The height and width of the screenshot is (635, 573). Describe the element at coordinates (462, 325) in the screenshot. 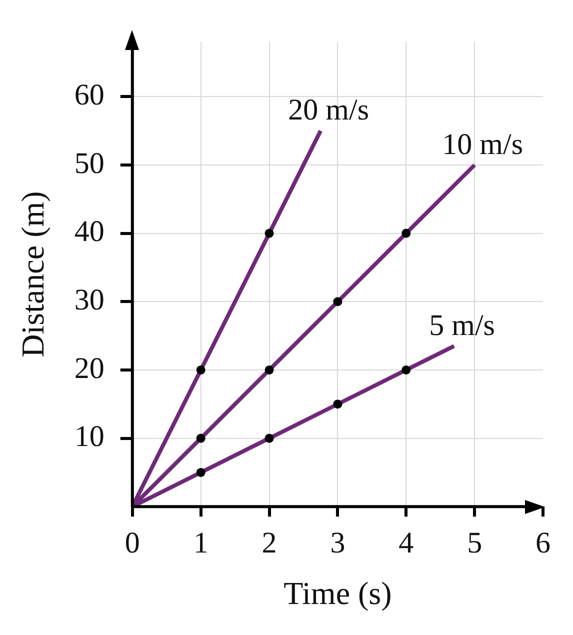

I see `series-label: 5 m/s` at that location.